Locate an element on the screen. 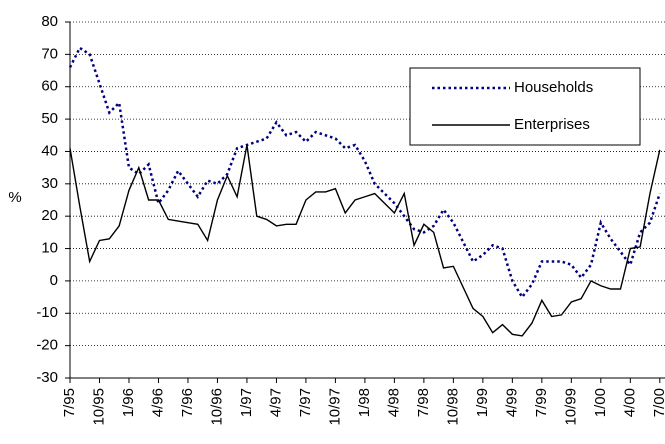 Image resolution: width=665 pixels, height=444 pixels. x-tick-label: 4/99 is located at coordinates (511, 402).